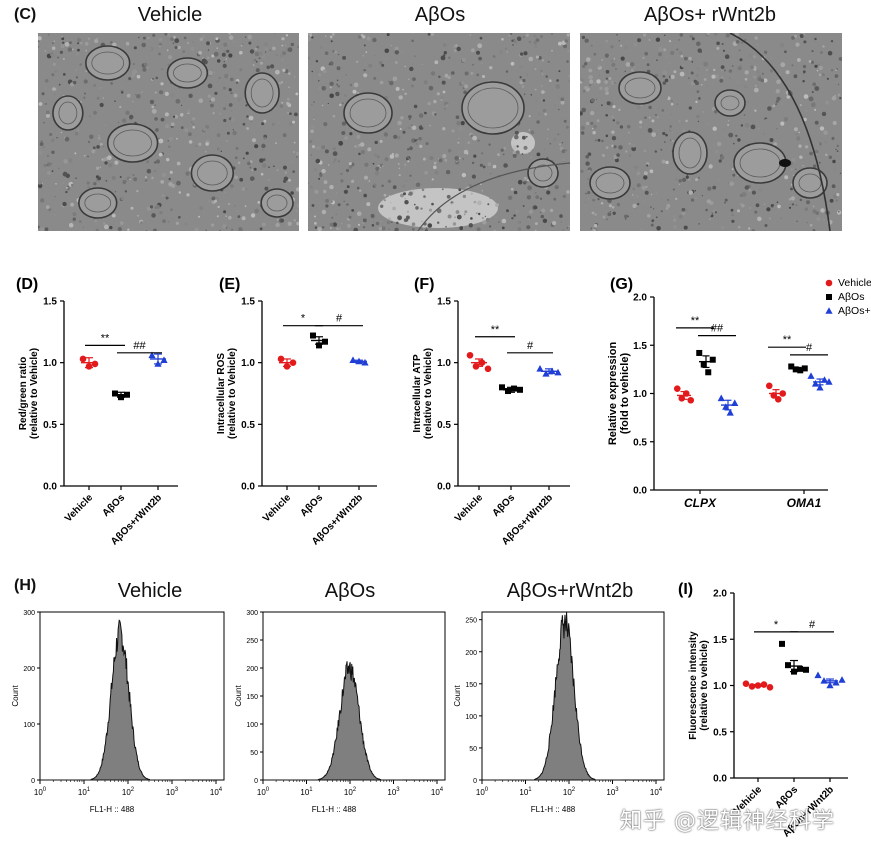 The width and height of the screenshot is (871, 851). Describe the element at coordinates (112, 809) in the screenshot. I see `x-axis-label: FL1-H :: 488` at that location.